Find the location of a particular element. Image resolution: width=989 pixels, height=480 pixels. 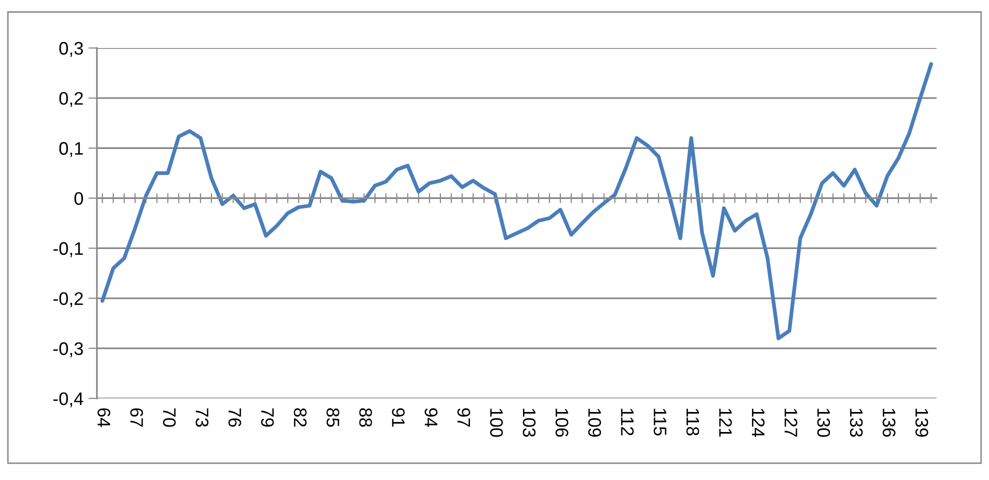

x-tick-label: 112 is located at coordinates (627, 422).